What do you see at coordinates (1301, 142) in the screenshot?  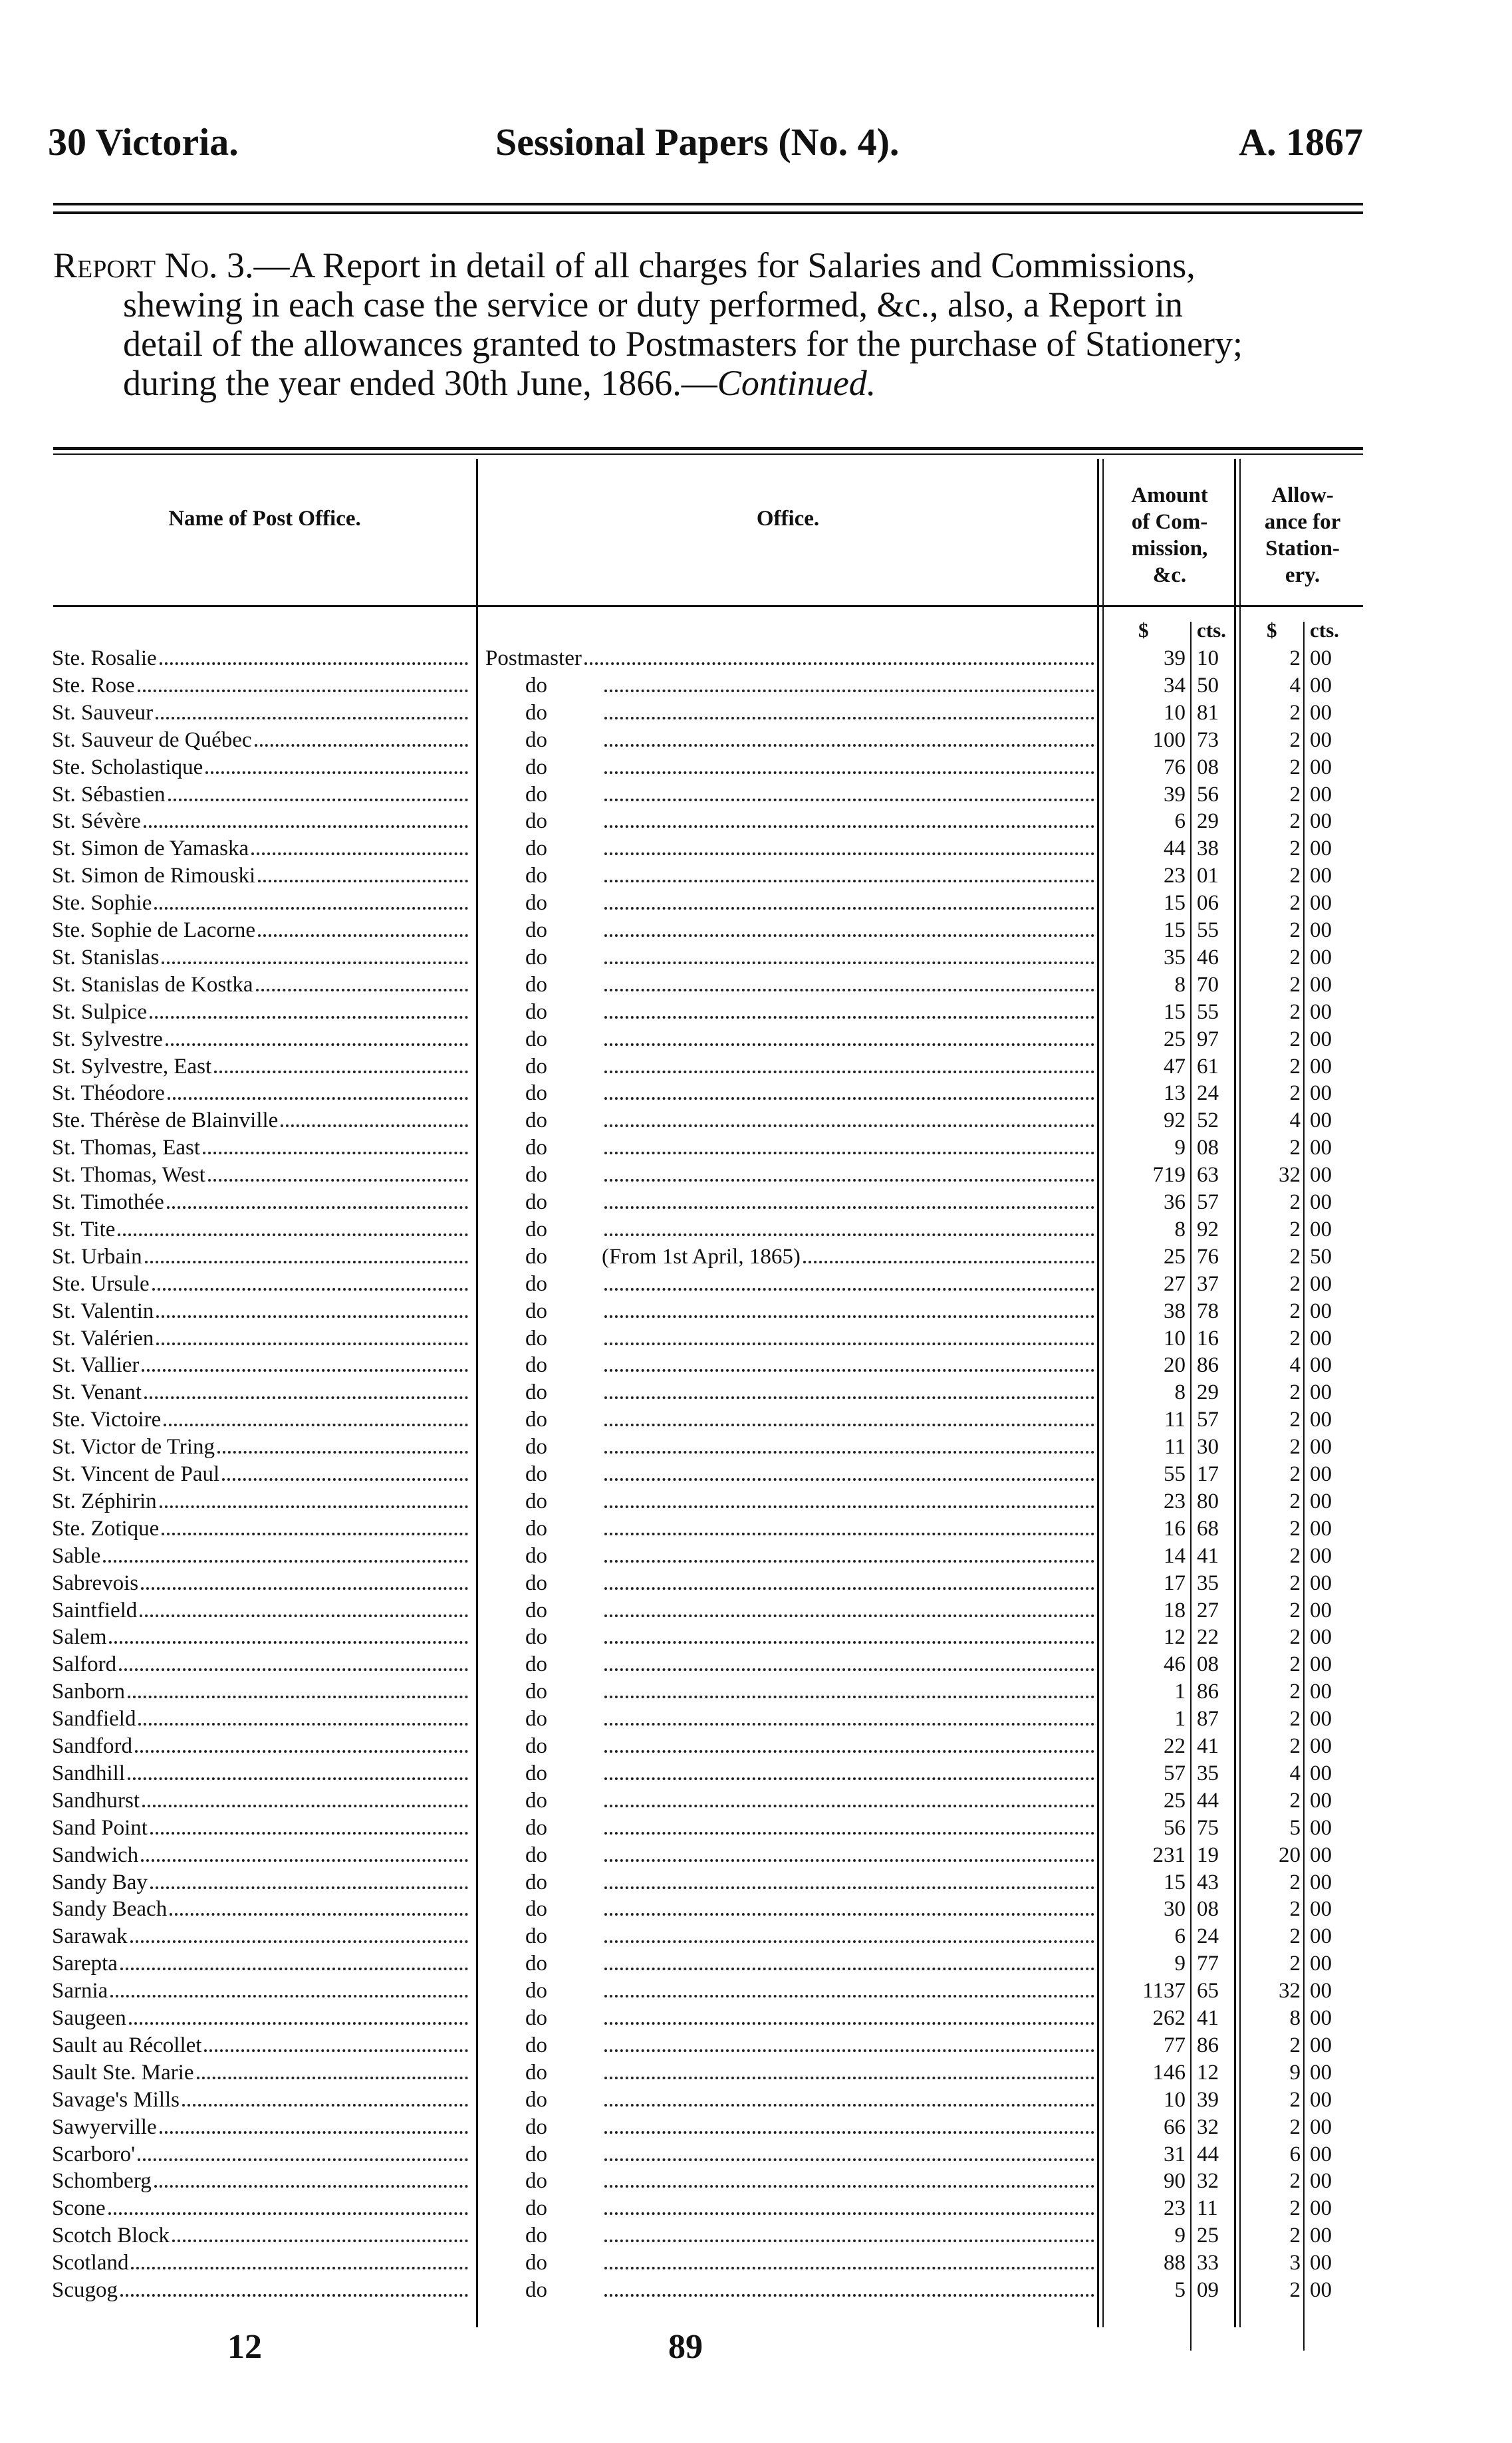 I see `header-year: A. 1867` at bounding box center [1301, 142].